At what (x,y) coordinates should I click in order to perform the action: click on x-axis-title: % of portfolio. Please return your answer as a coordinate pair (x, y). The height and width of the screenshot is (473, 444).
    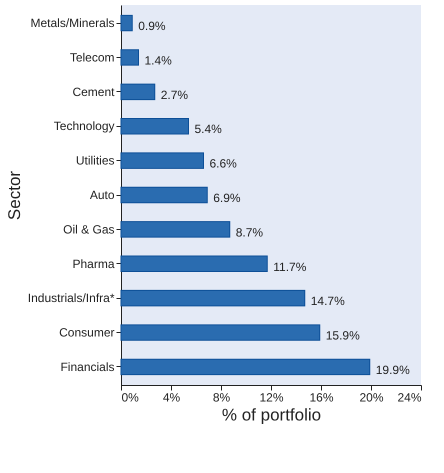
    Looking at the image, I should click on (272, 415).